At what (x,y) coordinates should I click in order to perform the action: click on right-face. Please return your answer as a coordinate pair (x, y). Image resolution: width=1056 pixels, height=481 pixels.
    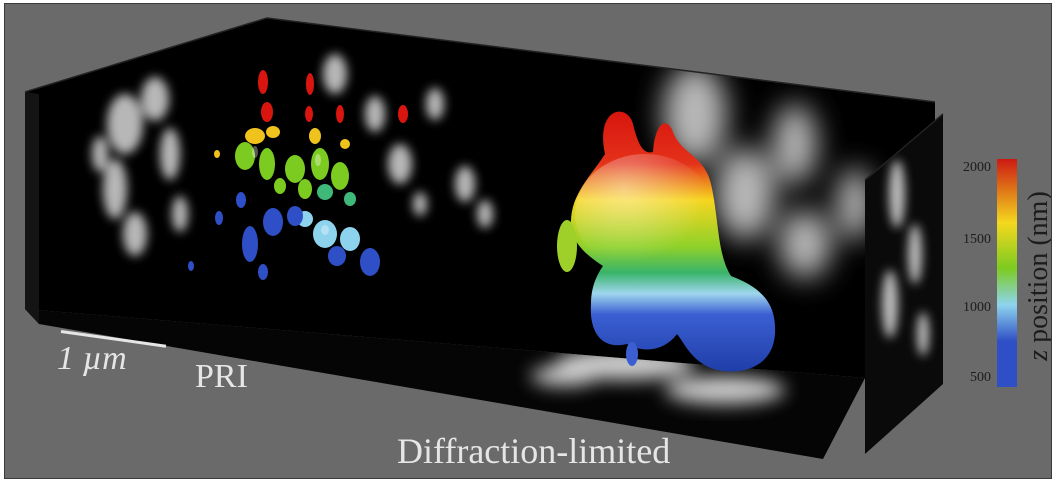
    Looking at the image, I should click on (904, 284).